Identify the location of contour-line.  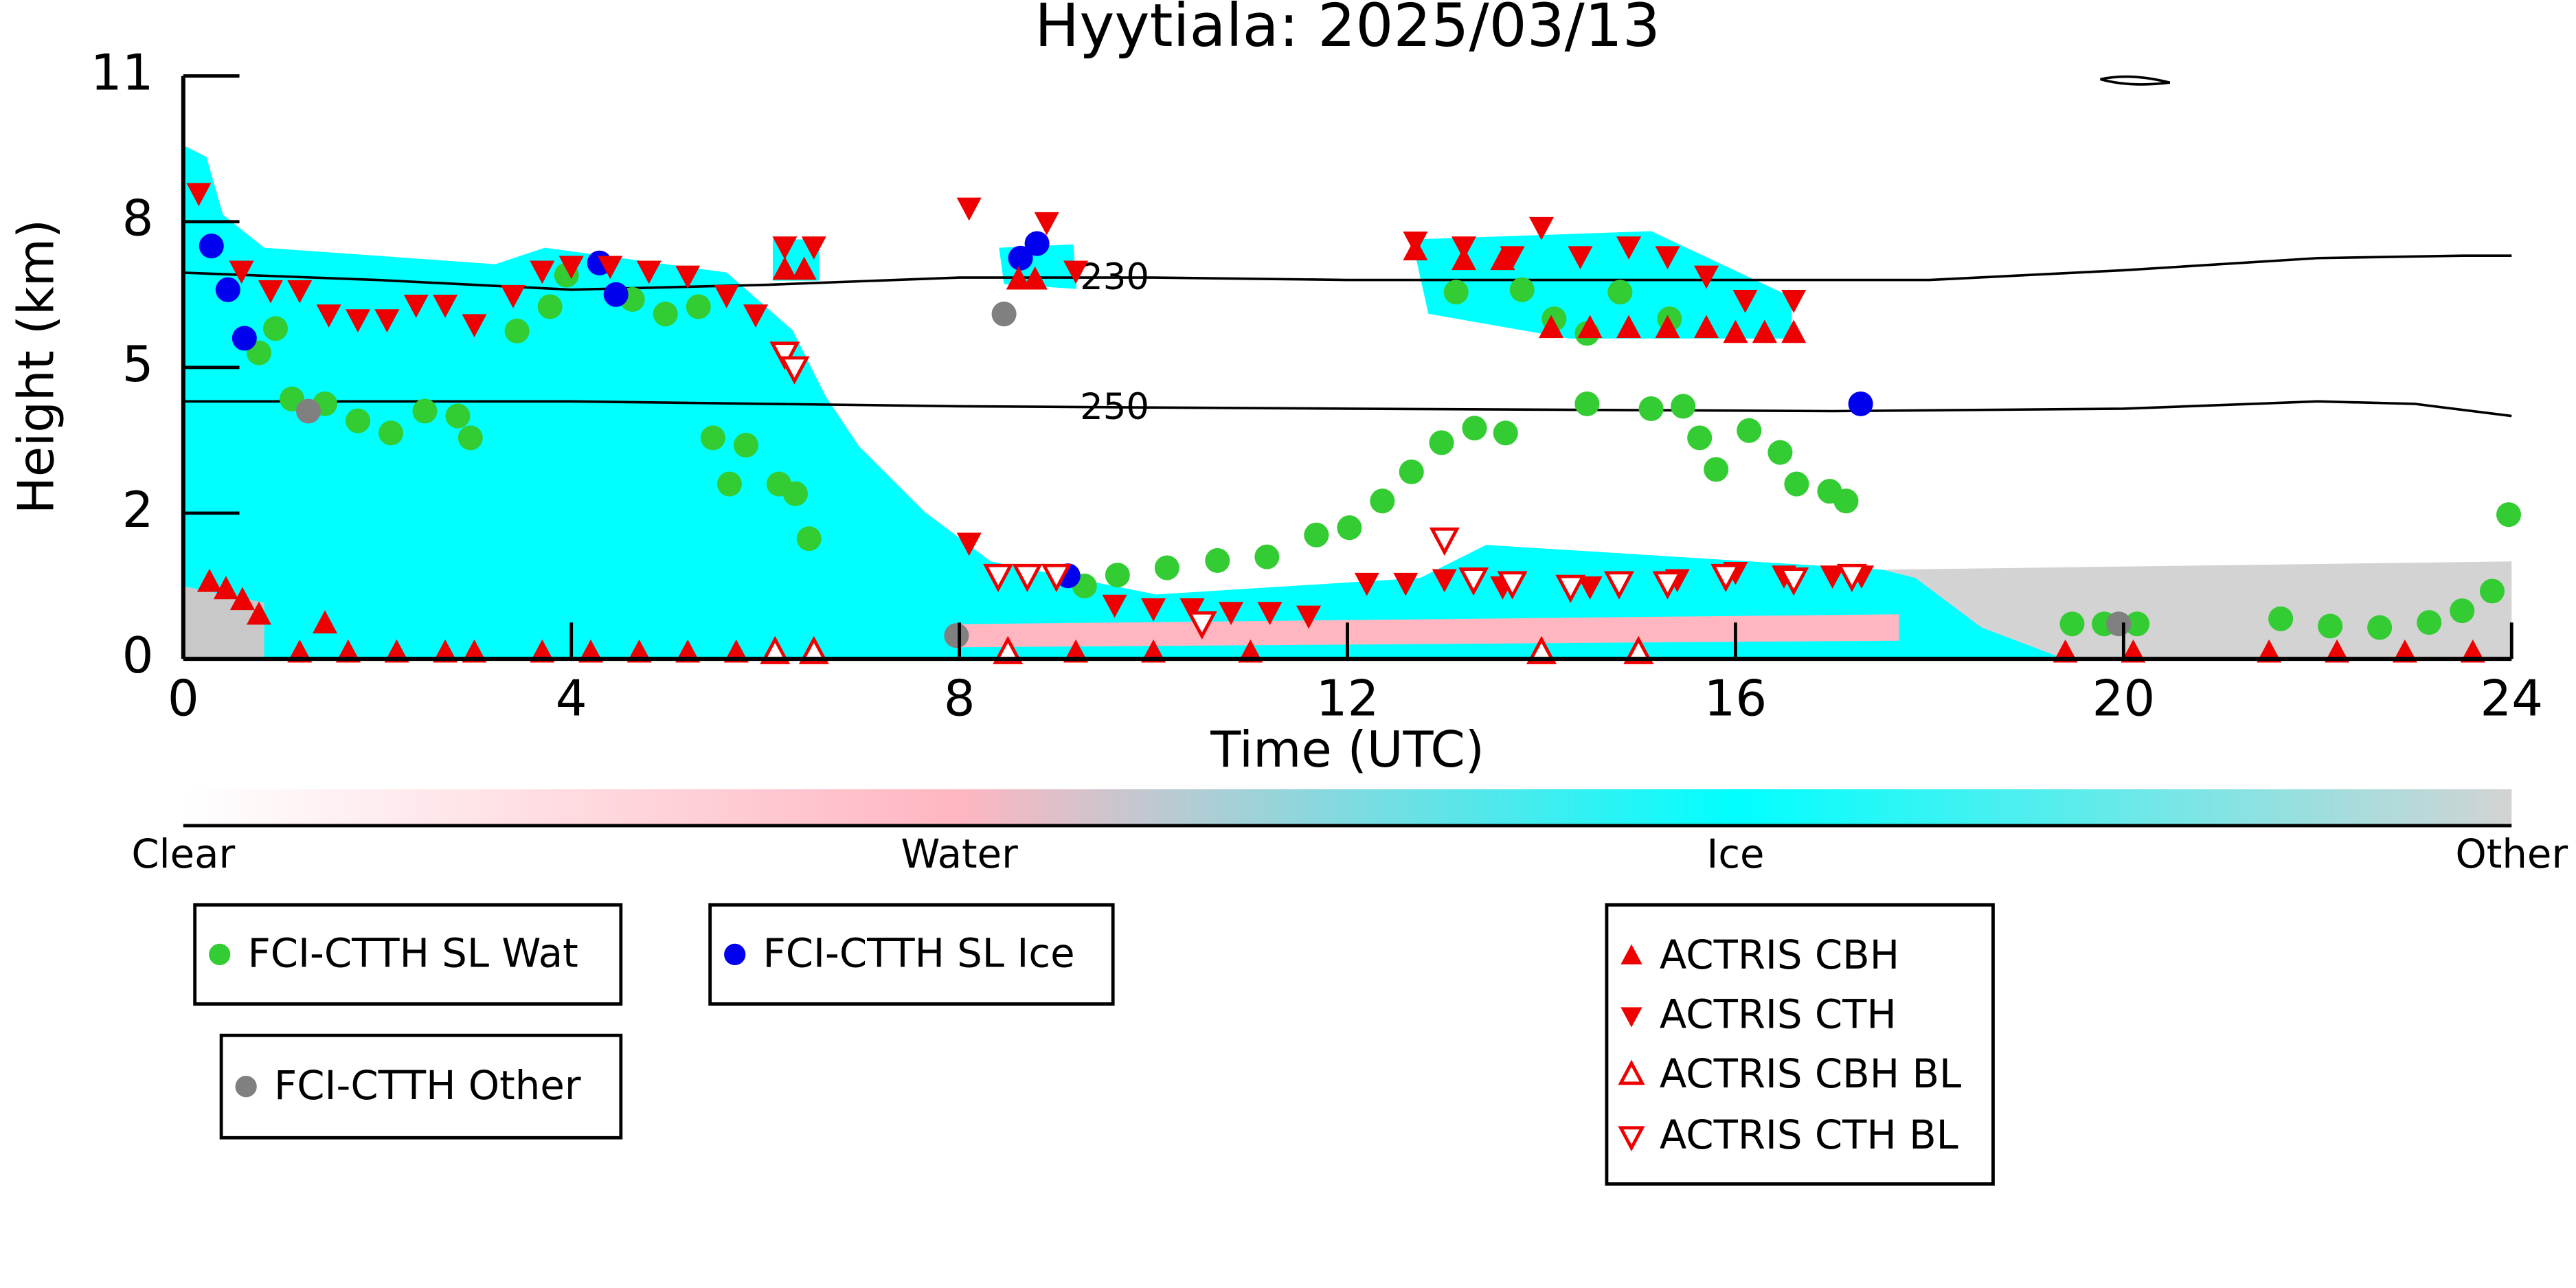
(1347, 272).